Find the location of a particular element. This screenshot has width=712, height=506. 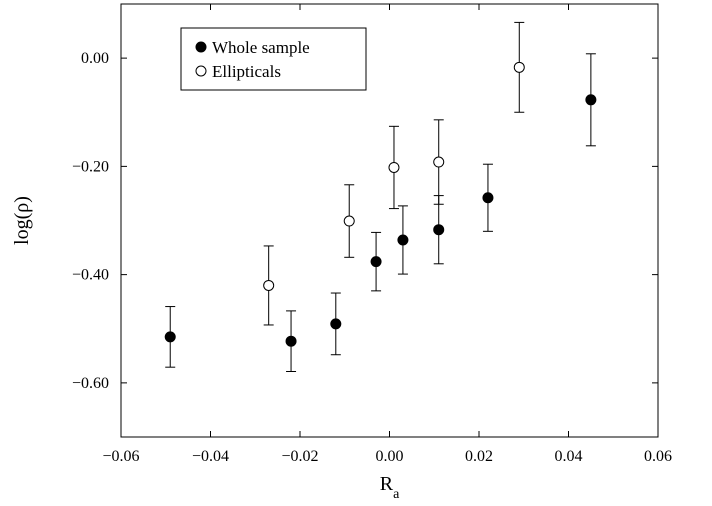

y-tick-labels: 0.00 −0.20 −0.40 −0.60 is located at coordinates (90, 221).